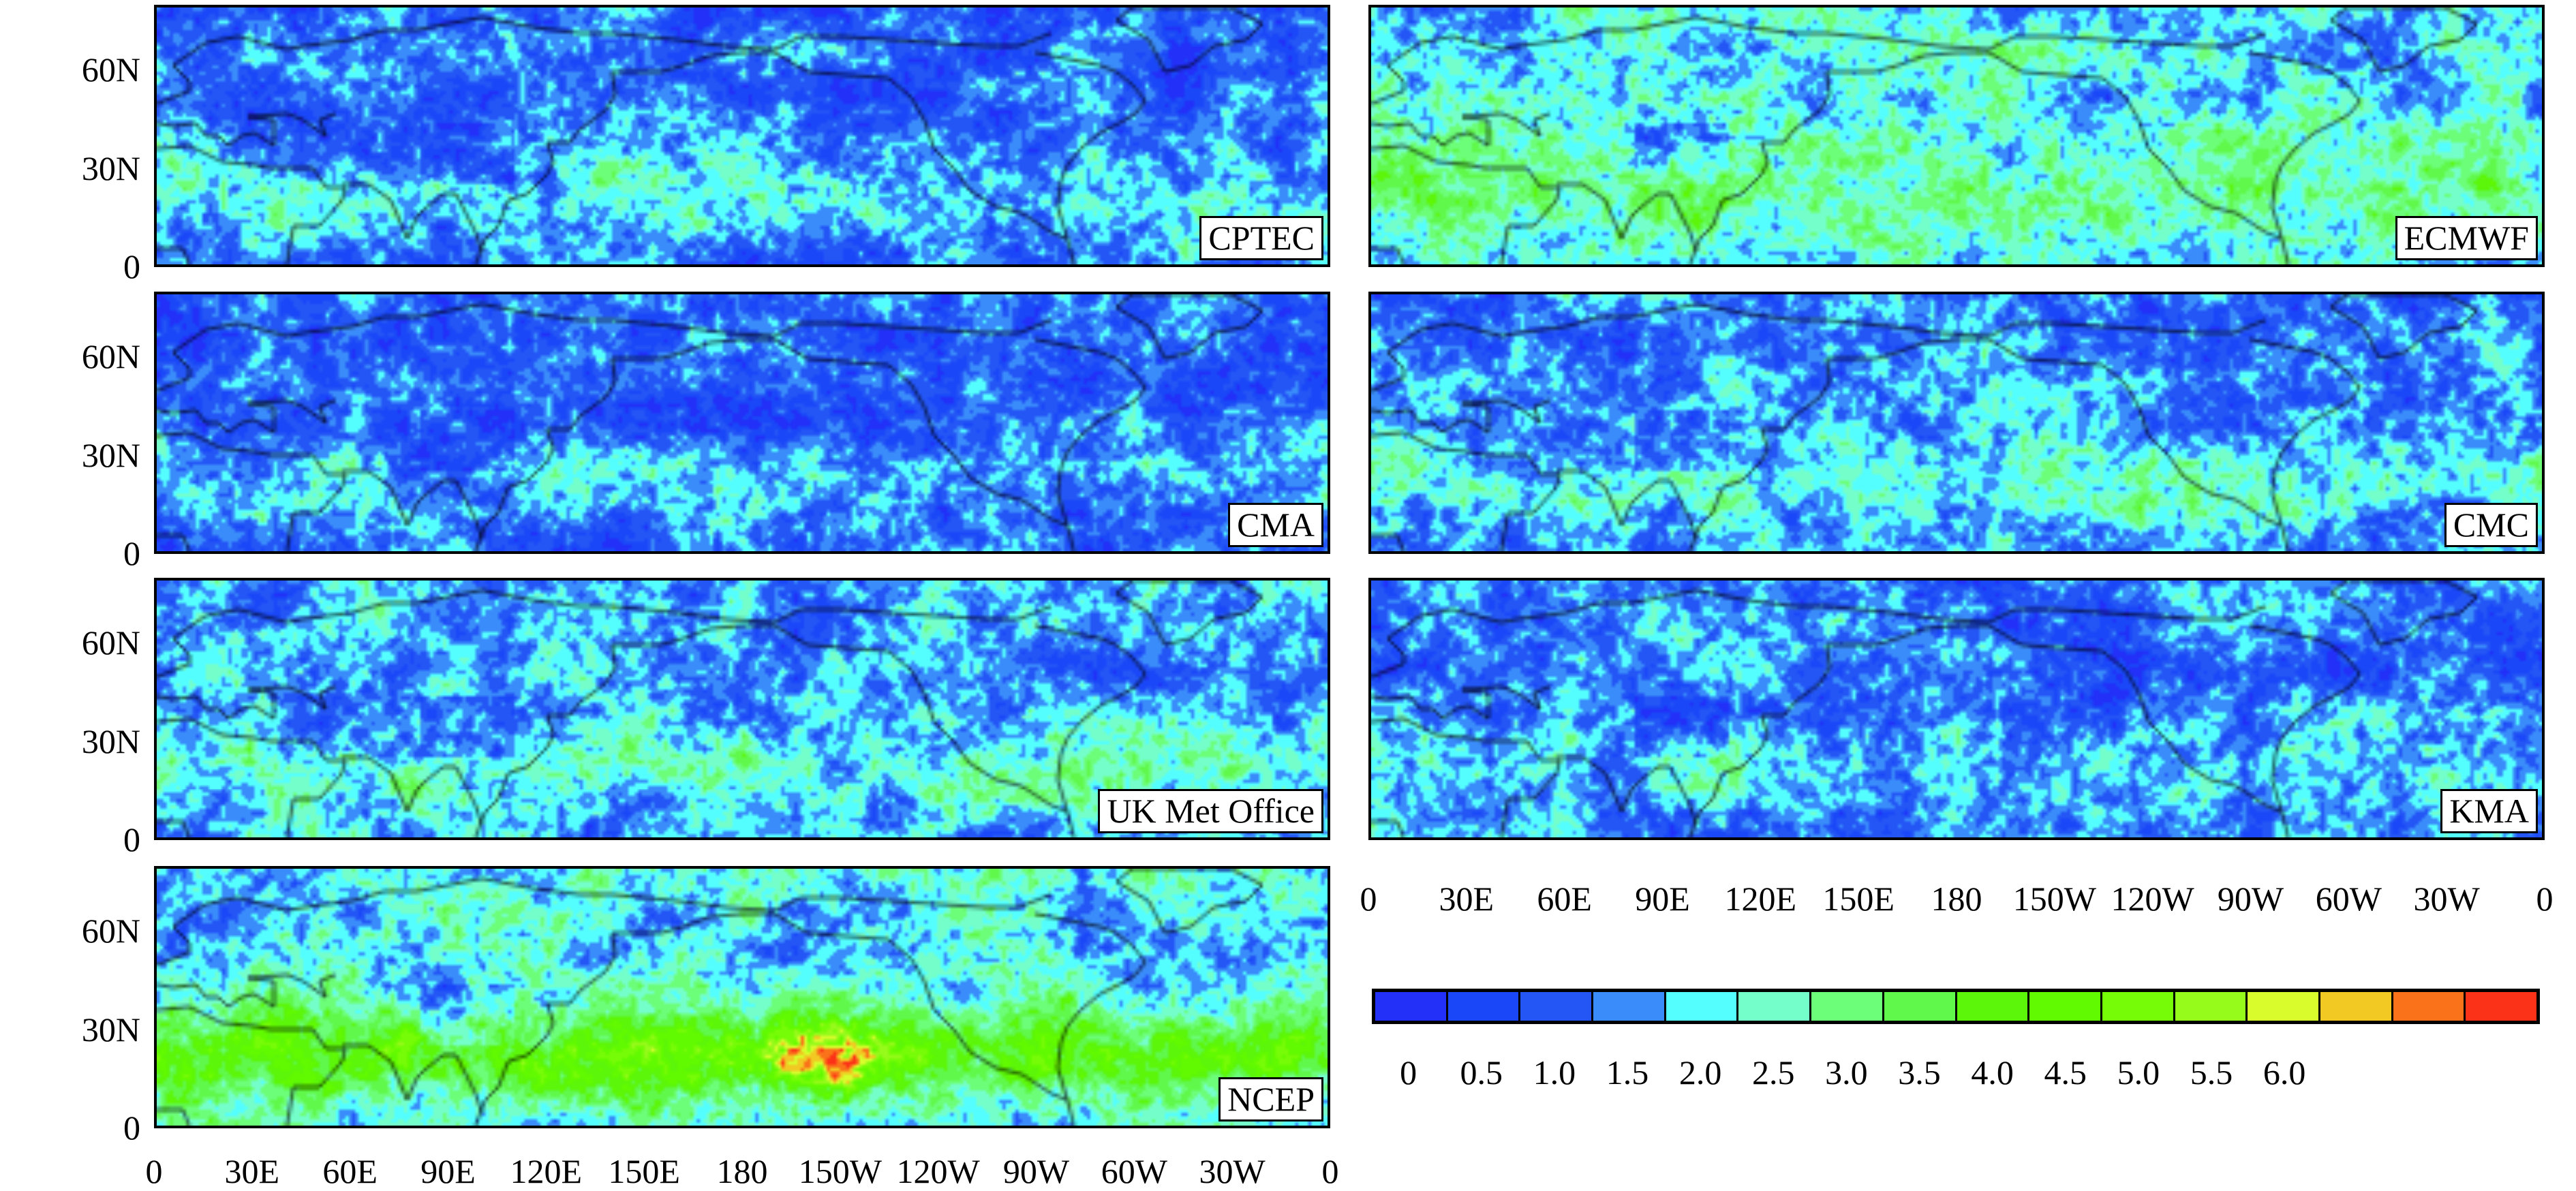 The width and height of the screenshot is (2576, 1191). What do you see at coordinates (2065, 1072) in the screenshot?
I see `colorbar-label: 4.5` at bounding box center [2065, 1072].